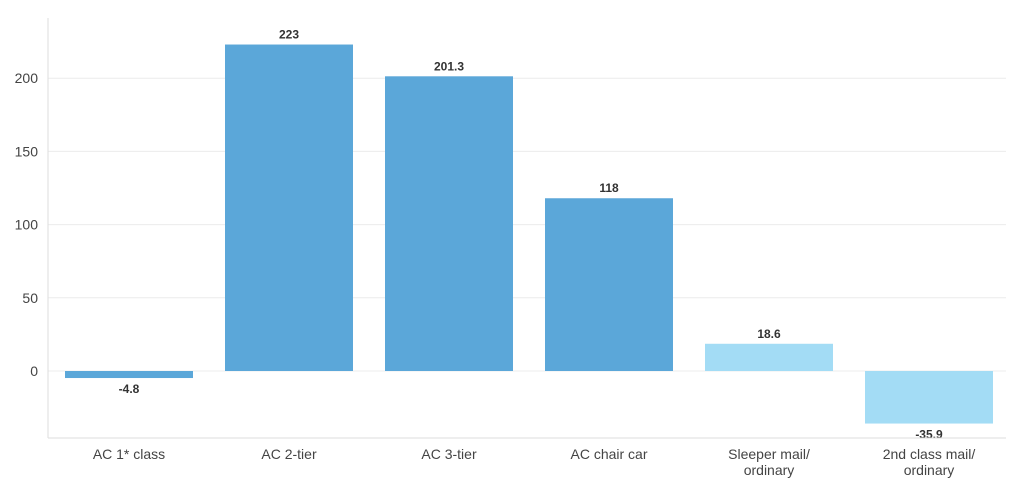  What do you see at coordinates (34, 371) in the screenshot?
I see `y-tick-label: 0` at bounding box center [34, 371].